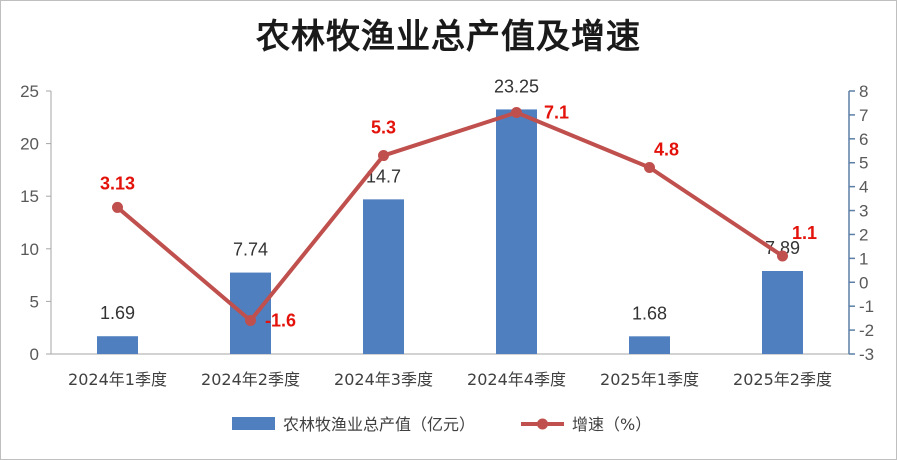 The height and width of the screenshot is (460, 897). What do you see at coordinates (250, 250) in the screenshot?
I see `bar-value-label: 7.74` at bounding box center [250, 250].